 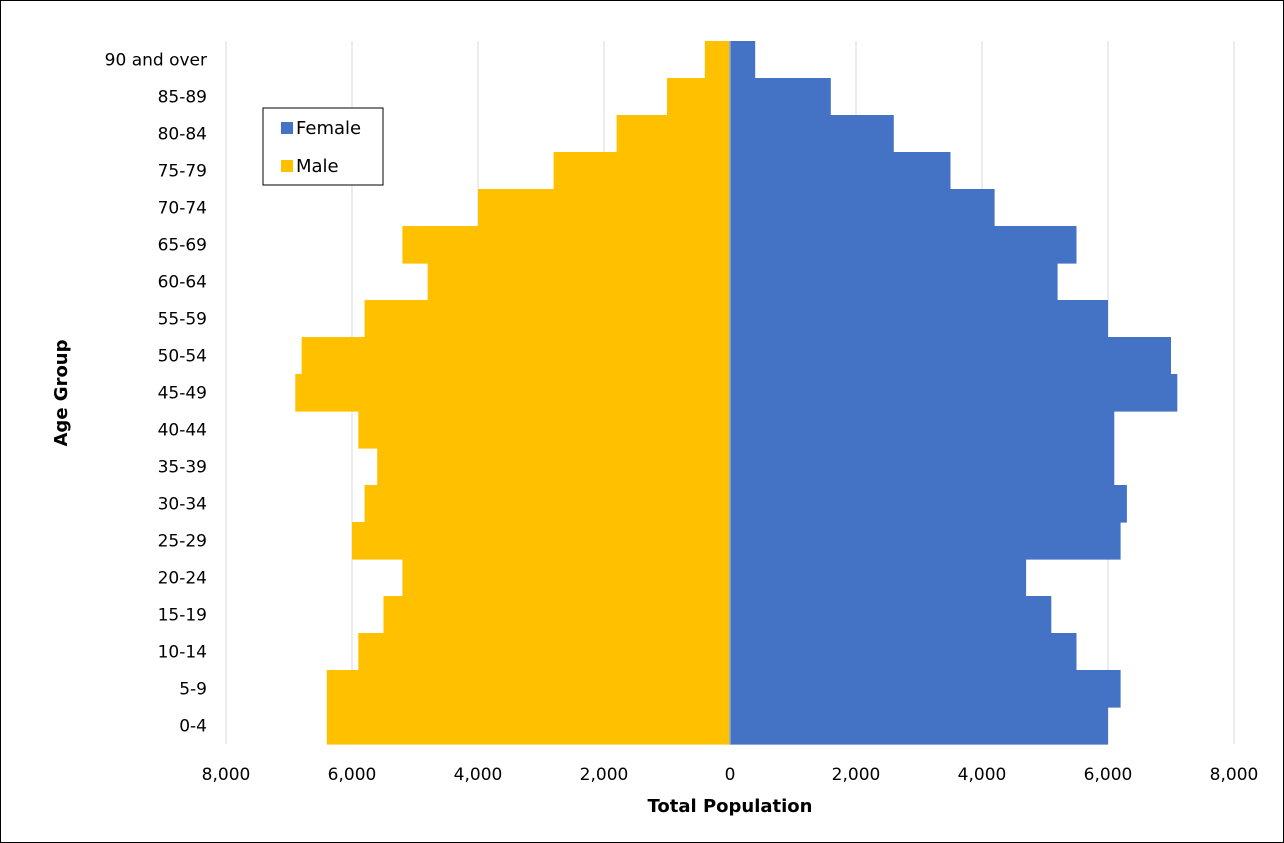 I want to click on y-tick-label: 15-19, so click(x=182, y=616).